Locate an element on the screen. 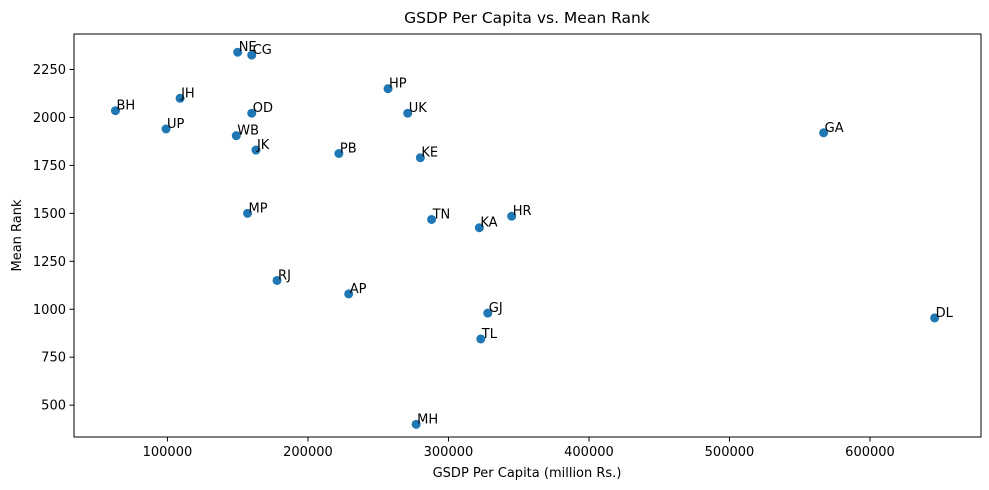  data-point-hr is located at coordinates (512, 216).